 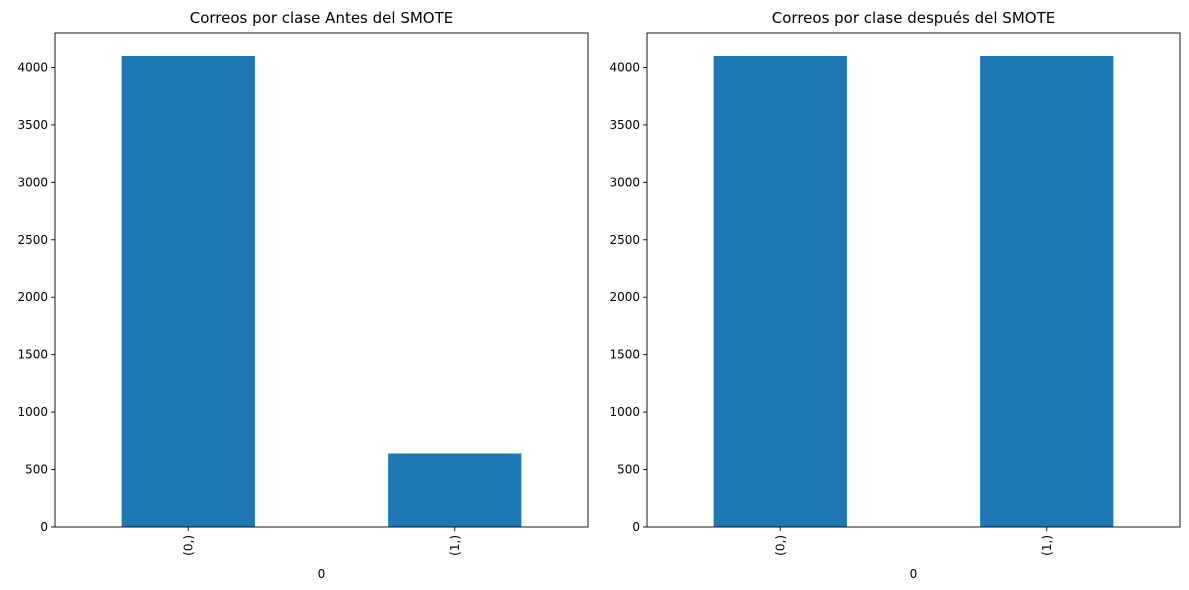 What do you see at coordinates (322, 18) in the screenshot?
I see `chart-title: Correos por clase Antes del SMOTE` at bounding box center [322, 18].